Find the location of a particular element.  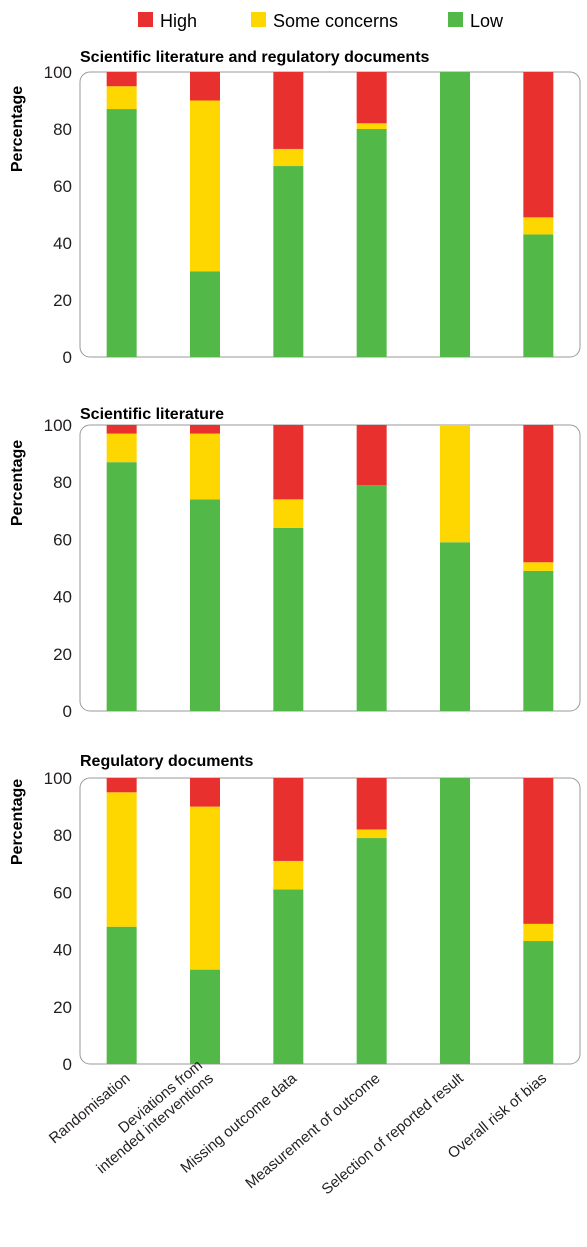

legend-swatch-low is located at coordinates (455, 19).